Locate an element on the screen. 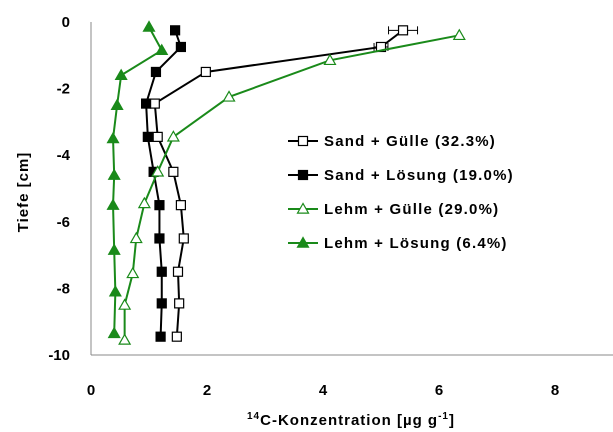 The height and width of the screenshot is (432, 613). x-axis-label-sup2: -1 is located at coordinates (443, 416).